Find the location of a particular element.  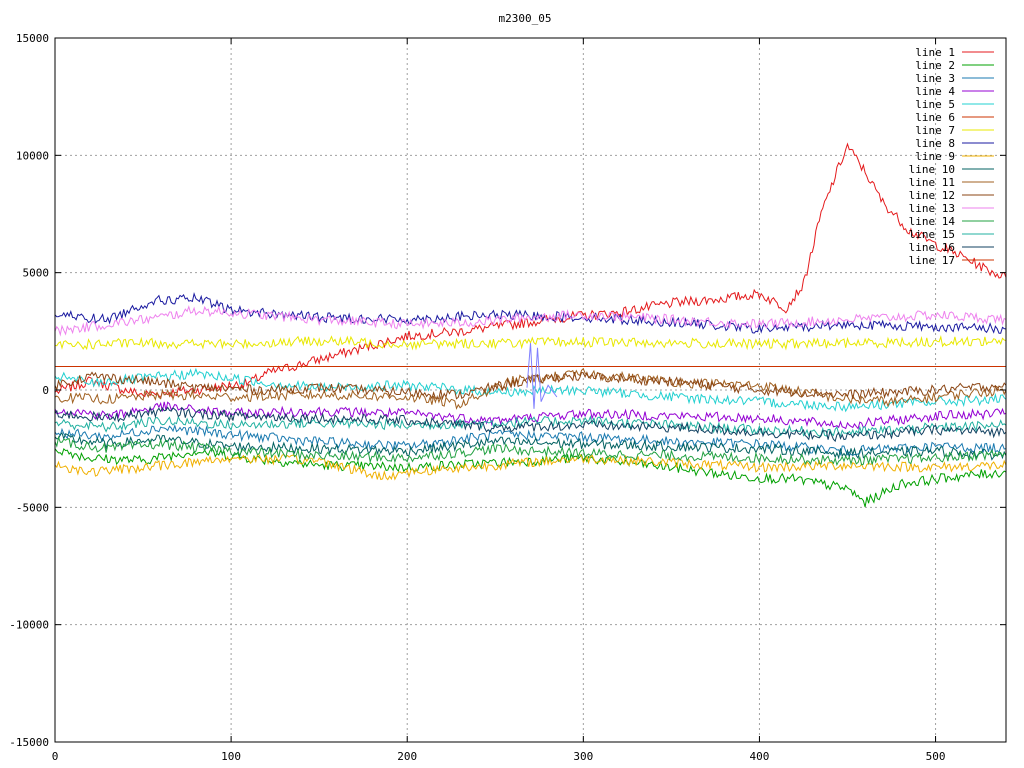

legend-entry: line 11 is located at coordinates (951, 182).